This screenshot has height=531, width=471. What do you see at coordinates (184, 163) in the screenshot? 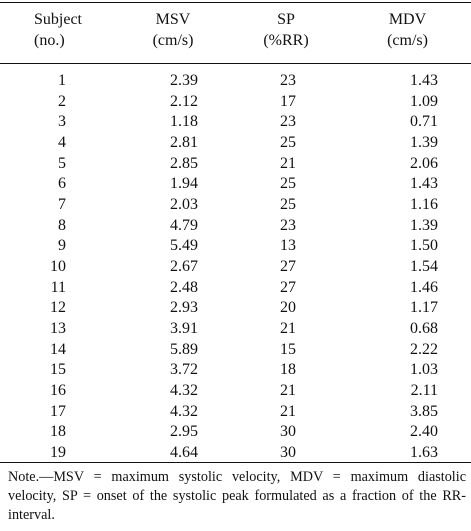
I see `cell-msv: 2.85` at bounding box center [184, 163].